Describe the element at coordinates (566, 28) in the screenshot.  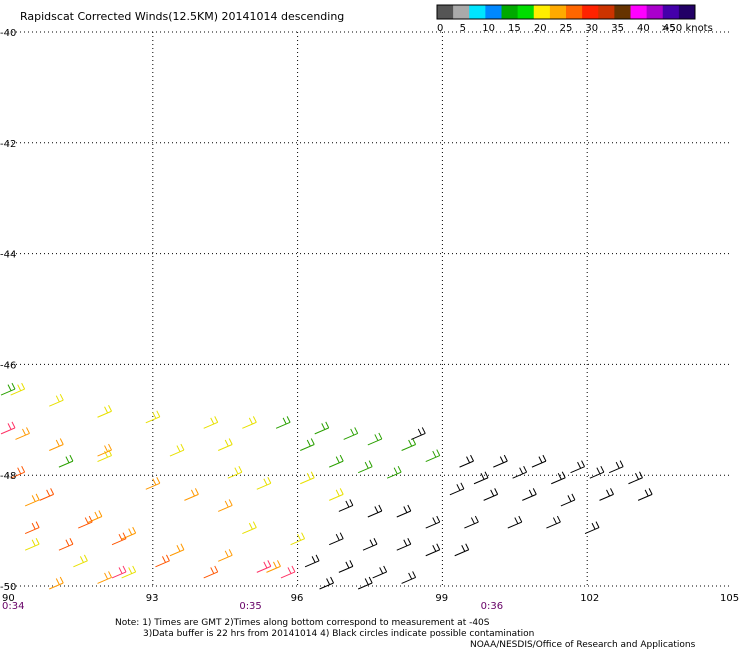
I see `colorbar-label: 25` at that location.